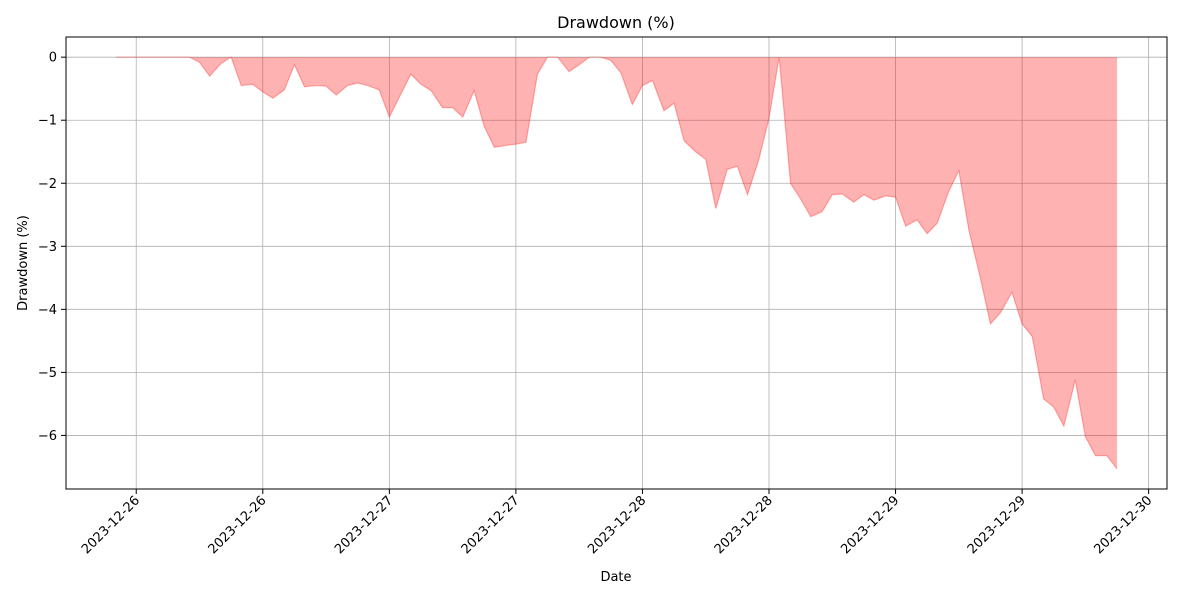  What do you see at coordinates (47, 373) in the screenshot?
I see `y-tick-label: −5` at bounding box center [47, 373].